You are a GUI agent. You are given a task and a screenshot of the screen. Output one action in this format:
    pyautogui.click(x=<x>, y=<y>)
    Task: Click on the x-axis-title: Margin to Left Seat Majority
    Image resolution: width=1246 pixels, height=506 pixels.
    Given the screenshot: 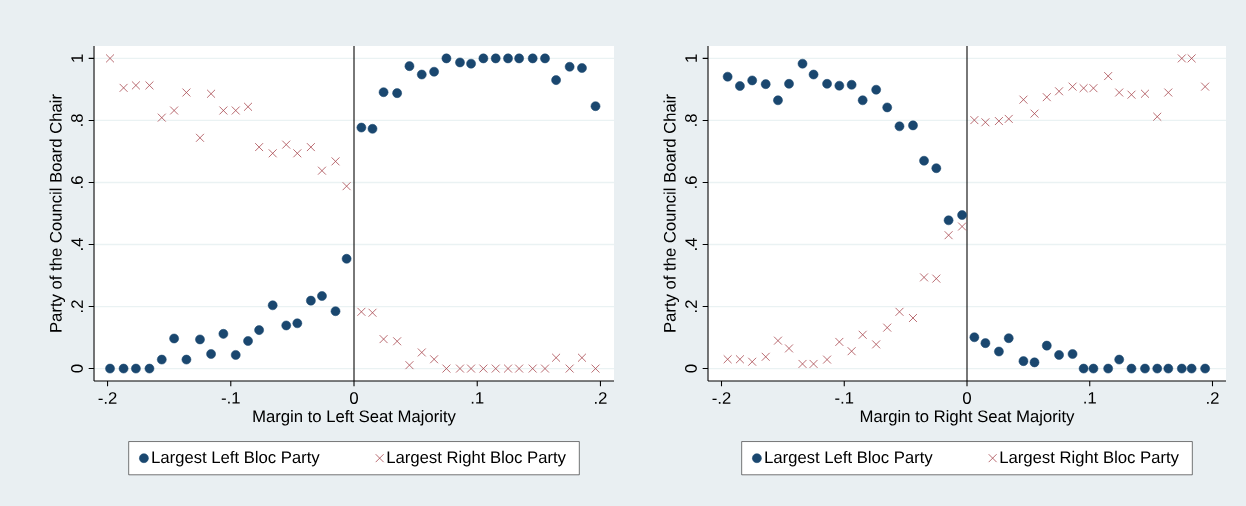 What is the action you would take?
    pyautogui.click(x=354, y=417)
    